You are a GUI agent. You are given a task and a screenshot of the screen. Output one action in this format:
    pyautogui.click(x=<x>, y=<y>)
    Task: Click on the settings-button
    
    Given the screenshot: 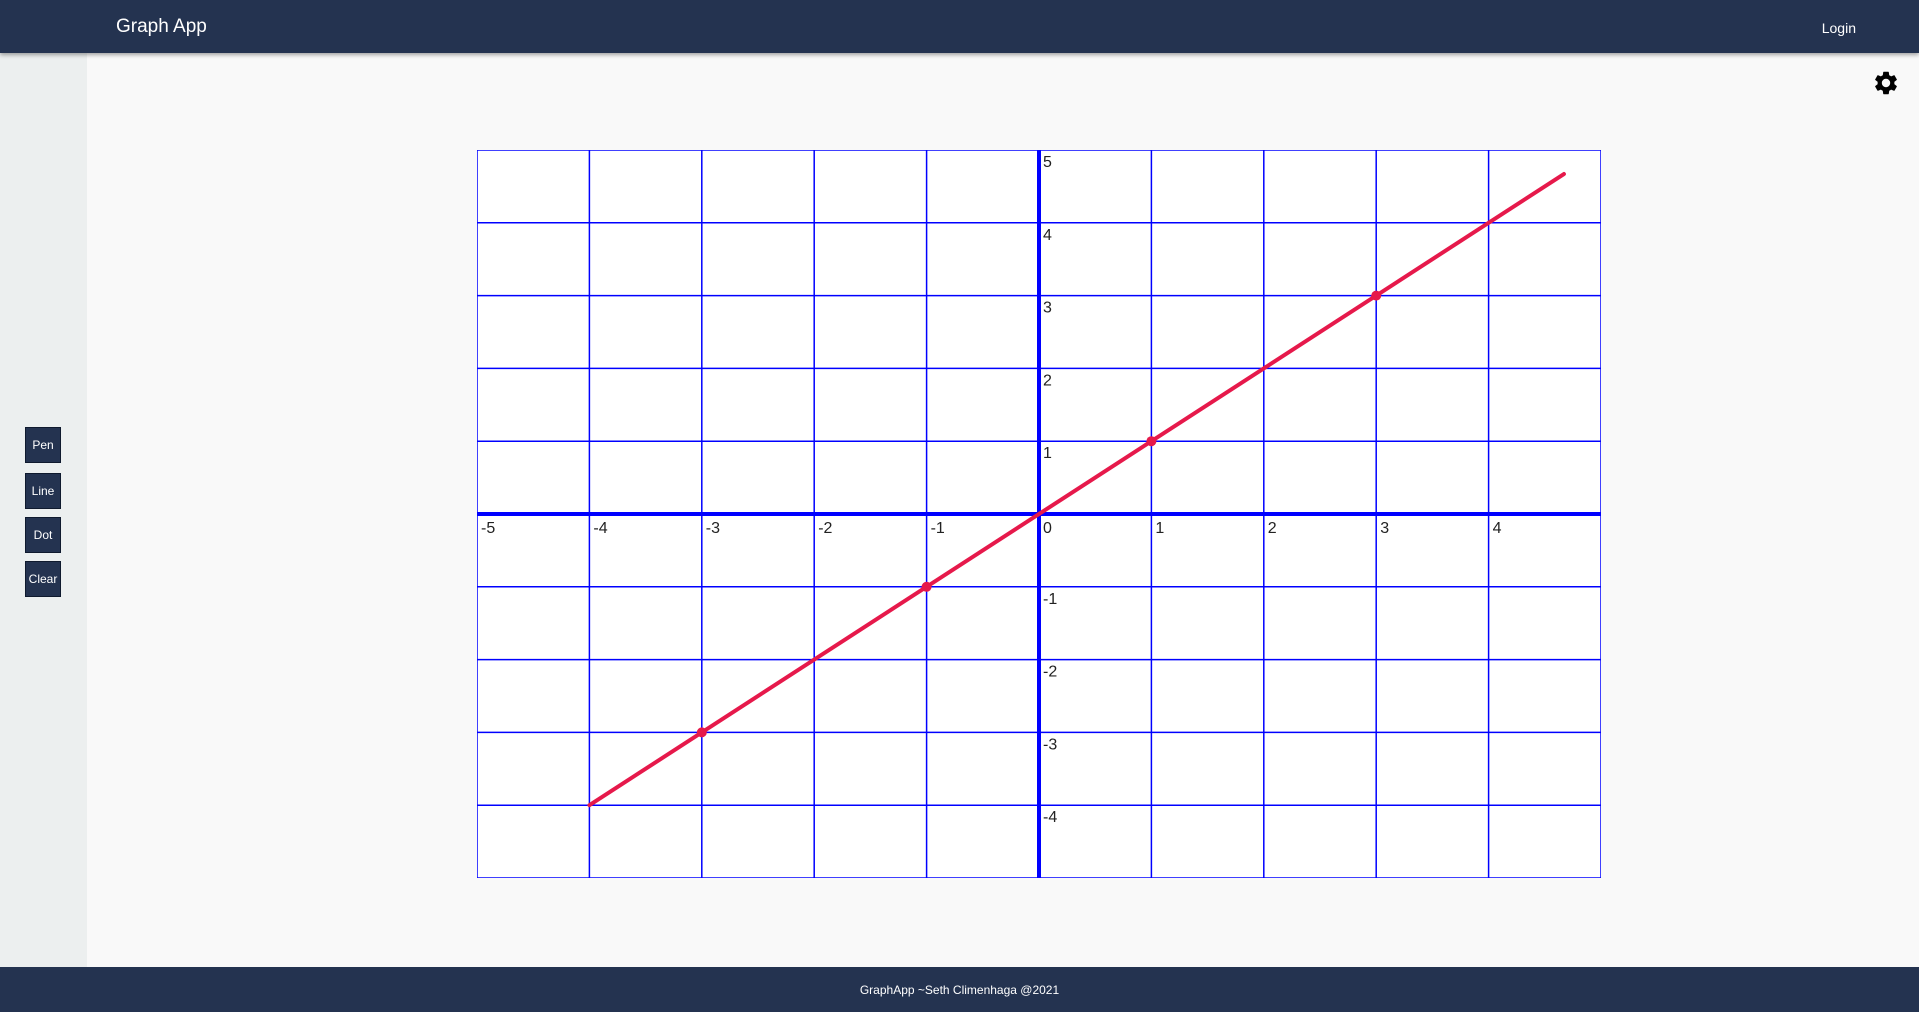 What is the action you would take?
    pyautogui.click(x=1886, y=83)
    